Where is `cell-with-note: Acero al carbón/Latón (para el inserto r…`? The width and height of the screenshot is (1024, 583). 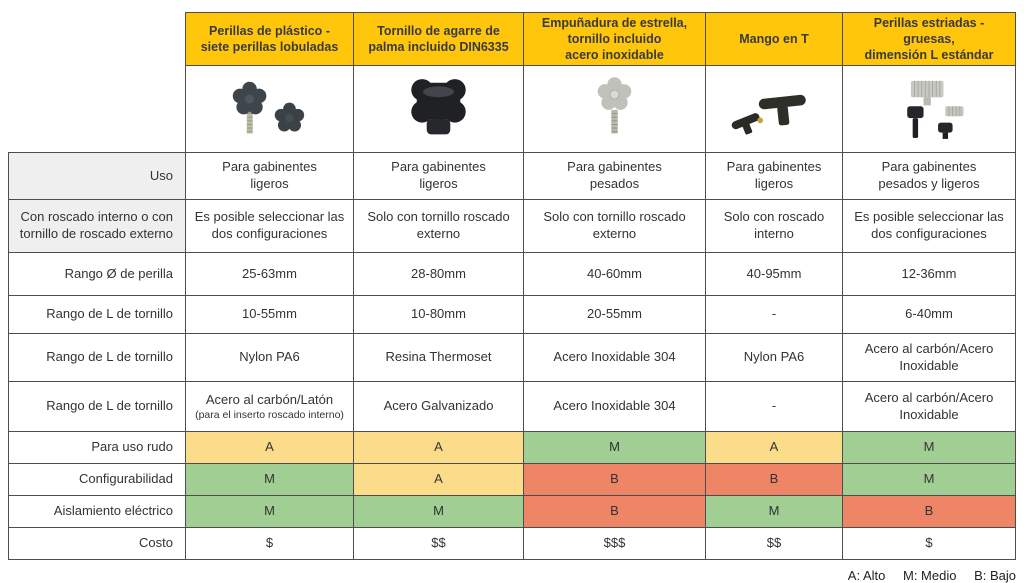 cell-with-note: Acero al carbón/Latón (para el inserto r… is located at coordinates (269, 406).